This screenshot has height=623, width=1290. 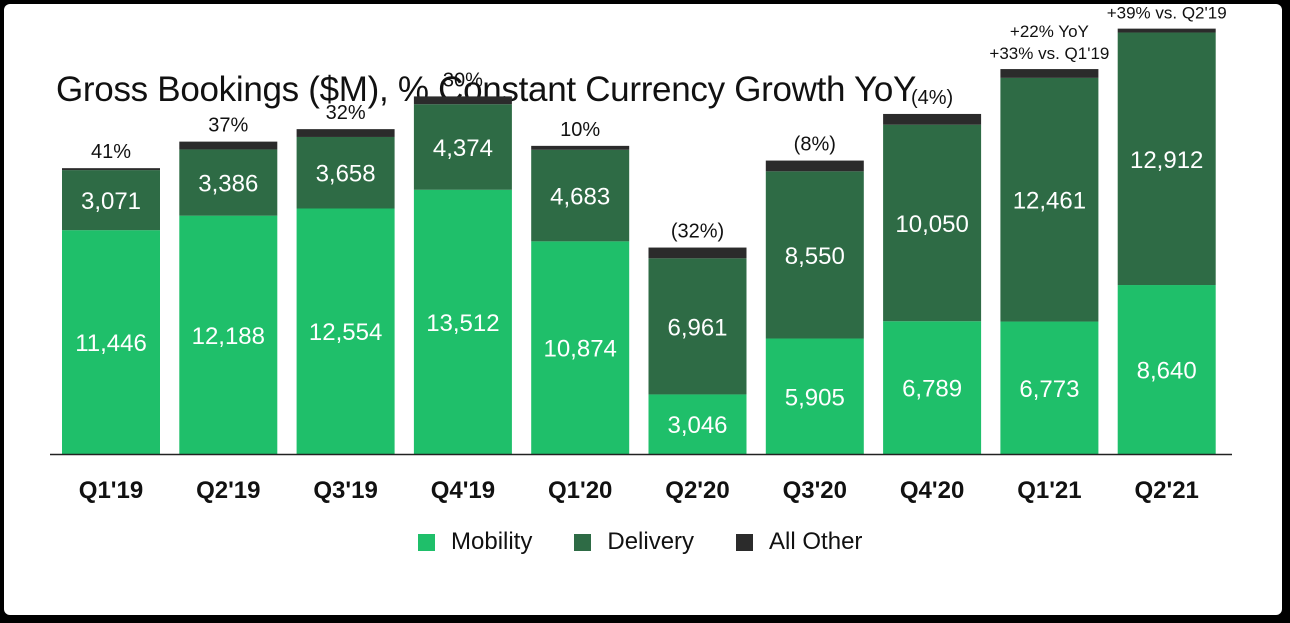 I want to click on data-label-mobility-2: 12,188, so click(x=228, y=336).